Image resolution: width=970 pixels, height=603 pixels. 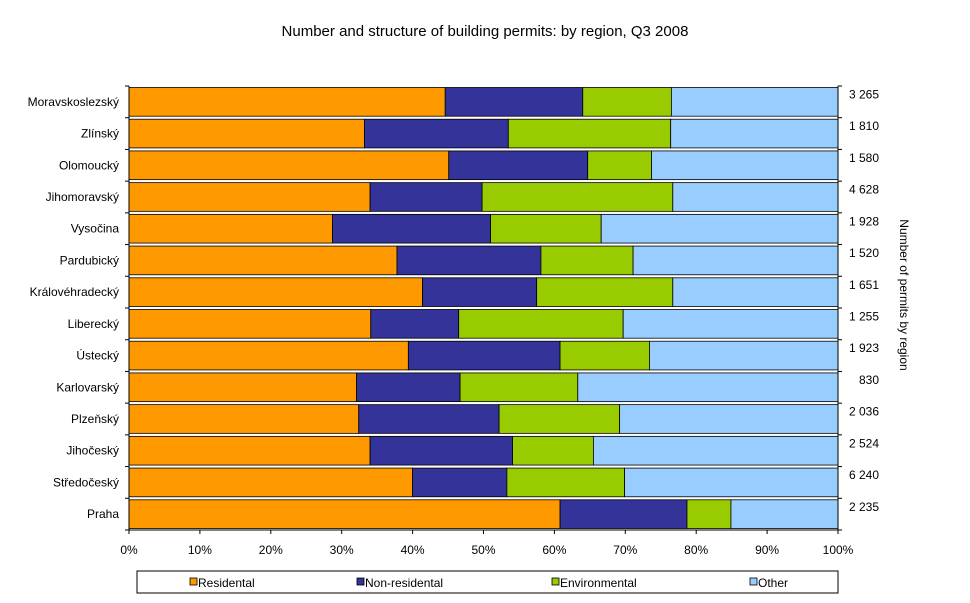 I want to click on bar-pardubicky-other, so click(x=735, y=260).